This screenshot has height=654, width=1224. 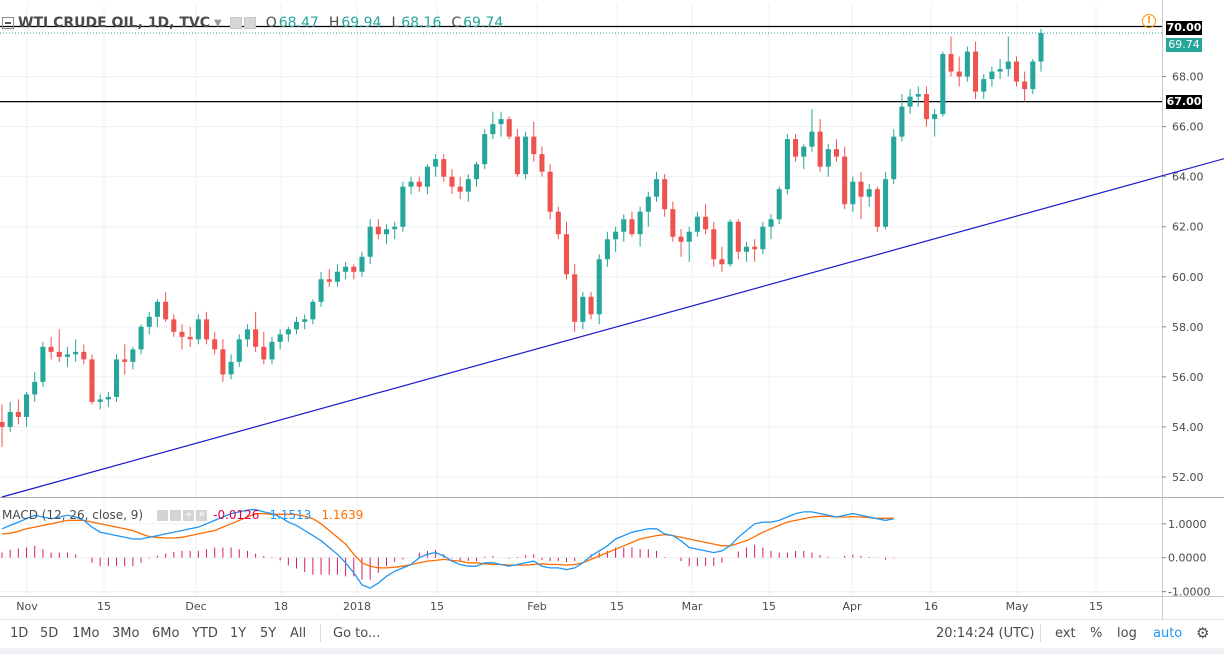 I want to click on range-5d: 5D, so click(x=49, y=633).